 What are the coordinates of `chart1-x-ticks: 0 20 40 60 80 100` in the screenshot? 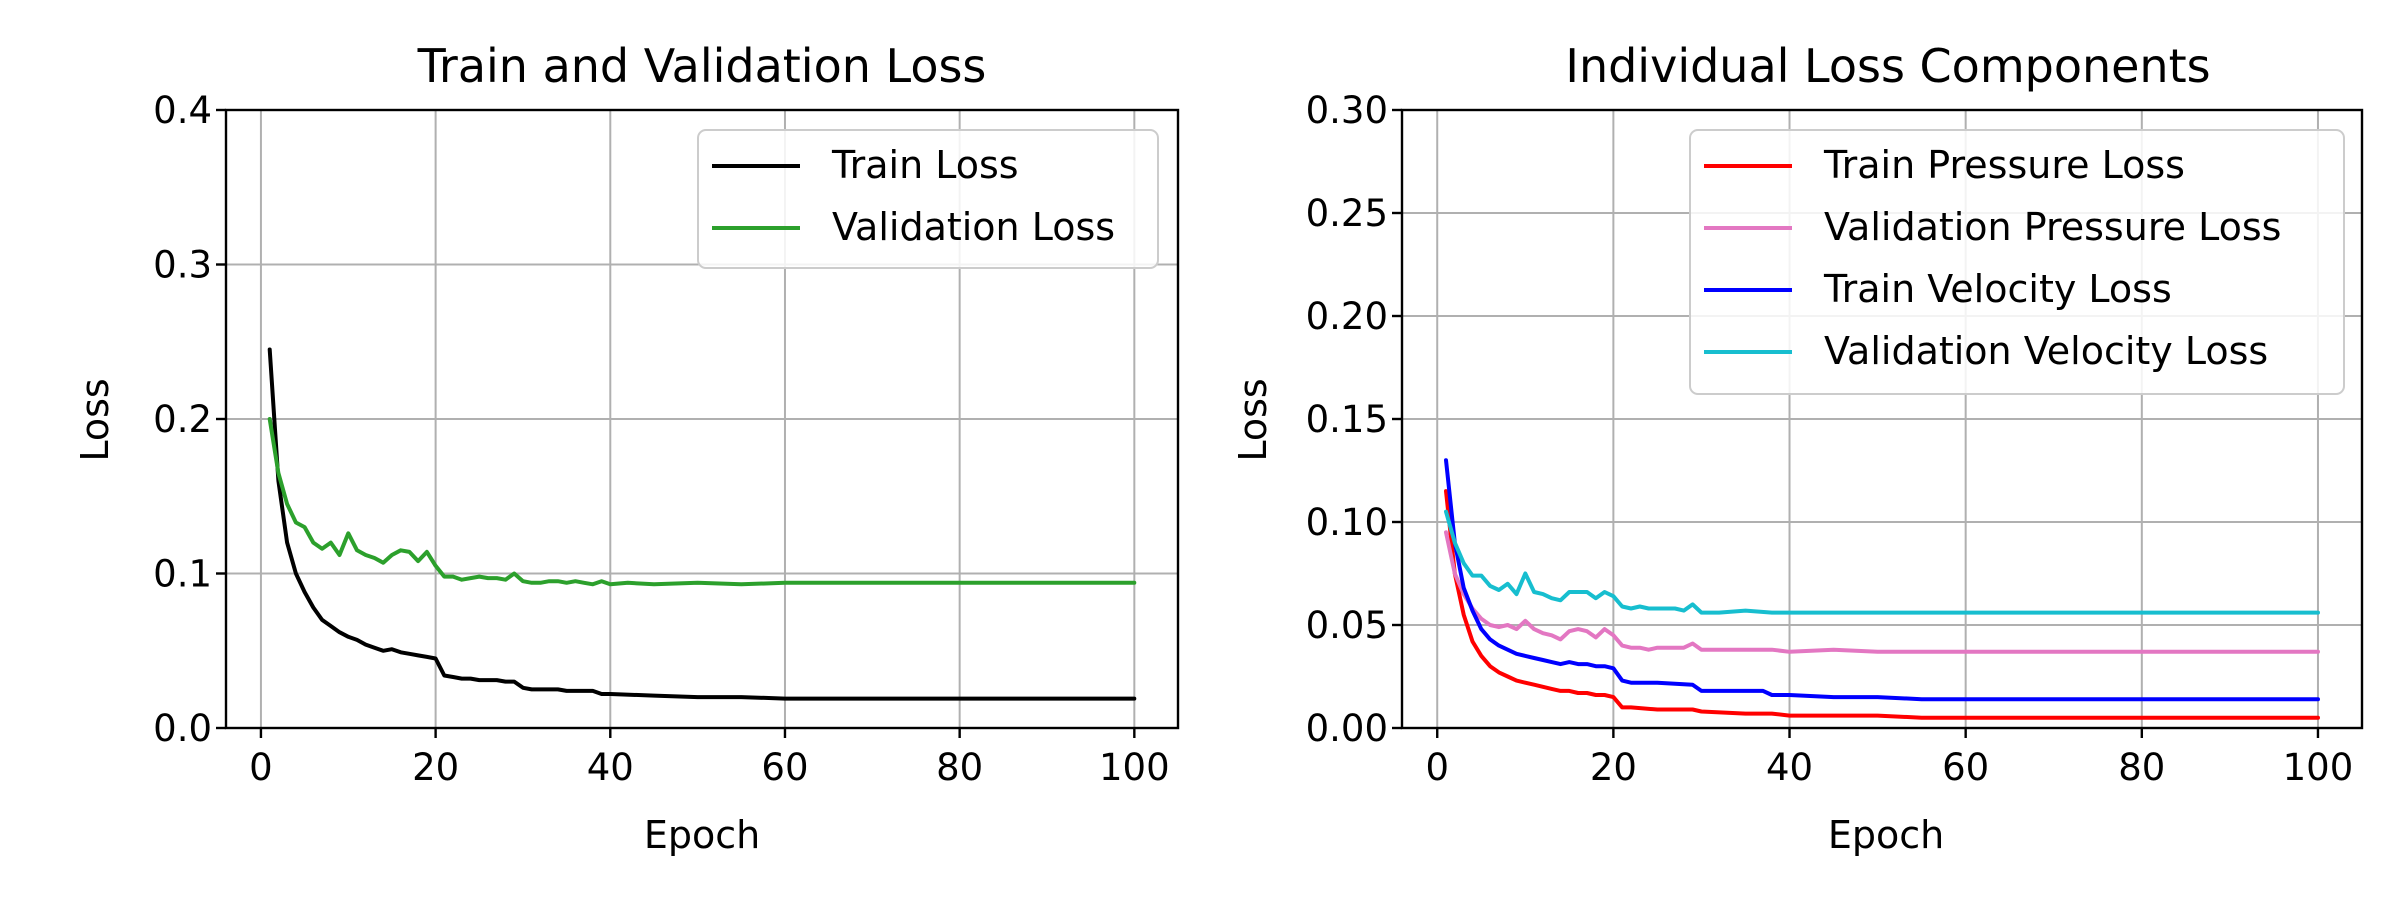 It's located at (709, 758).